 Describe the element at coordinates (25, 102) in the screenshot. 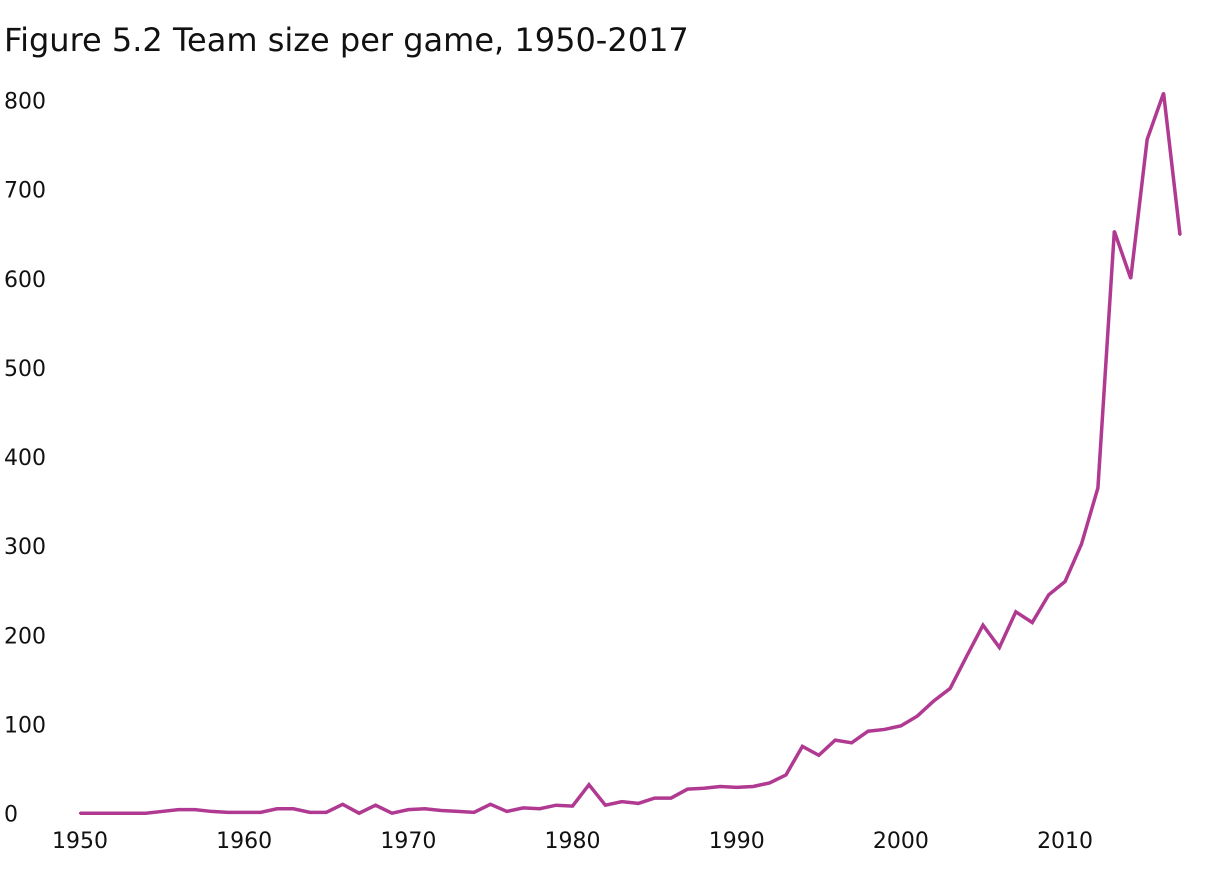

I see `y-tick-label: 800` at that location.